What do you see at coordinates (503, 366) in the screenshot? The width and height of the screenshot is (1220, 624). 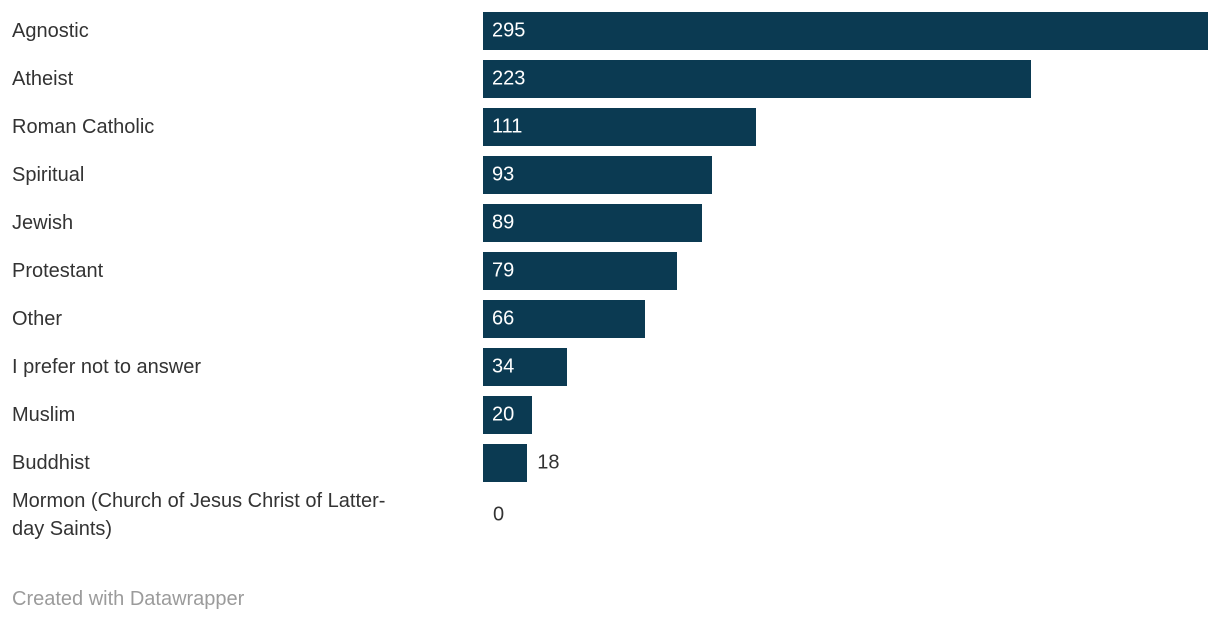 I see `value-label: 34` at bounding box center [503, 366].